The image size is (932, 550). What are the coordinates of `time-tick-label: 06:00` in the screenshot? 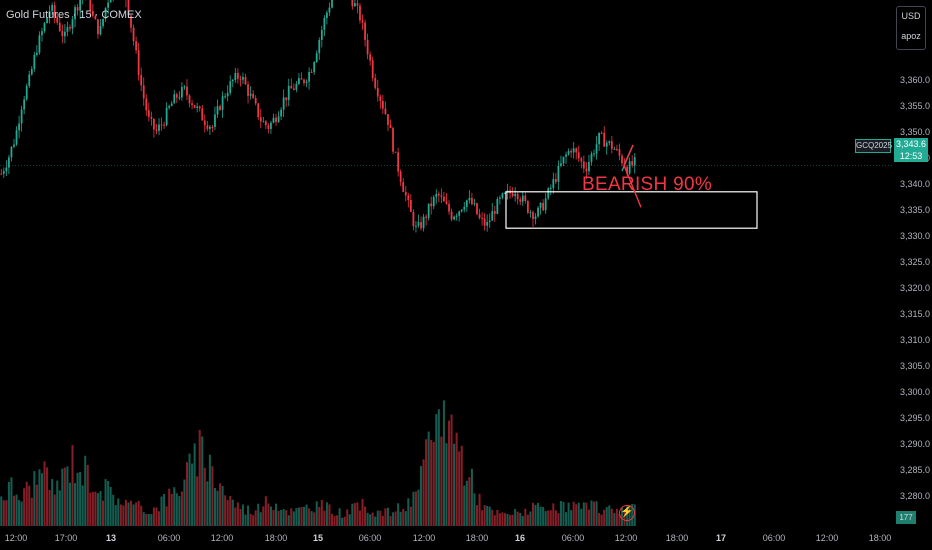 It's located at (774, 538).